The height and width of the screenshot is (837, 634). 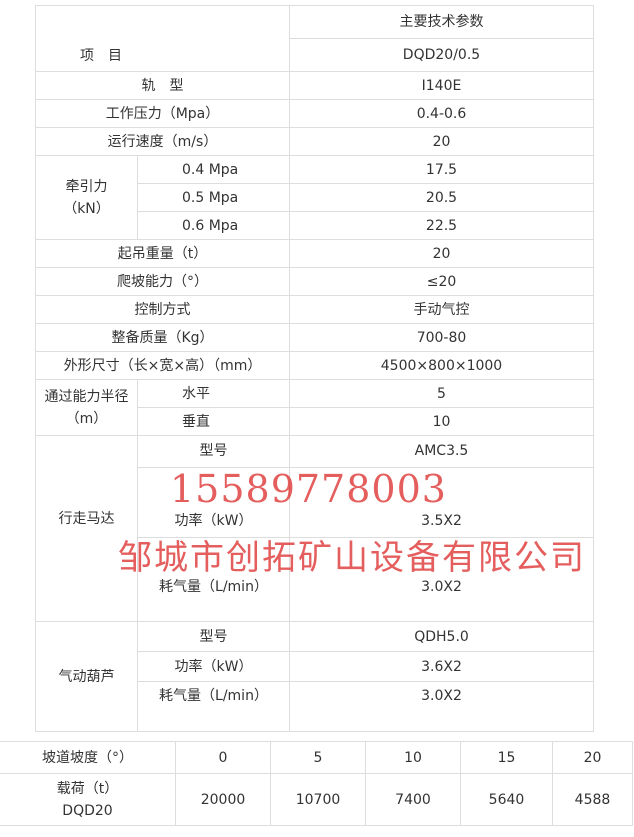 I want to click on row-value: 10, so click(x=441, y=421).